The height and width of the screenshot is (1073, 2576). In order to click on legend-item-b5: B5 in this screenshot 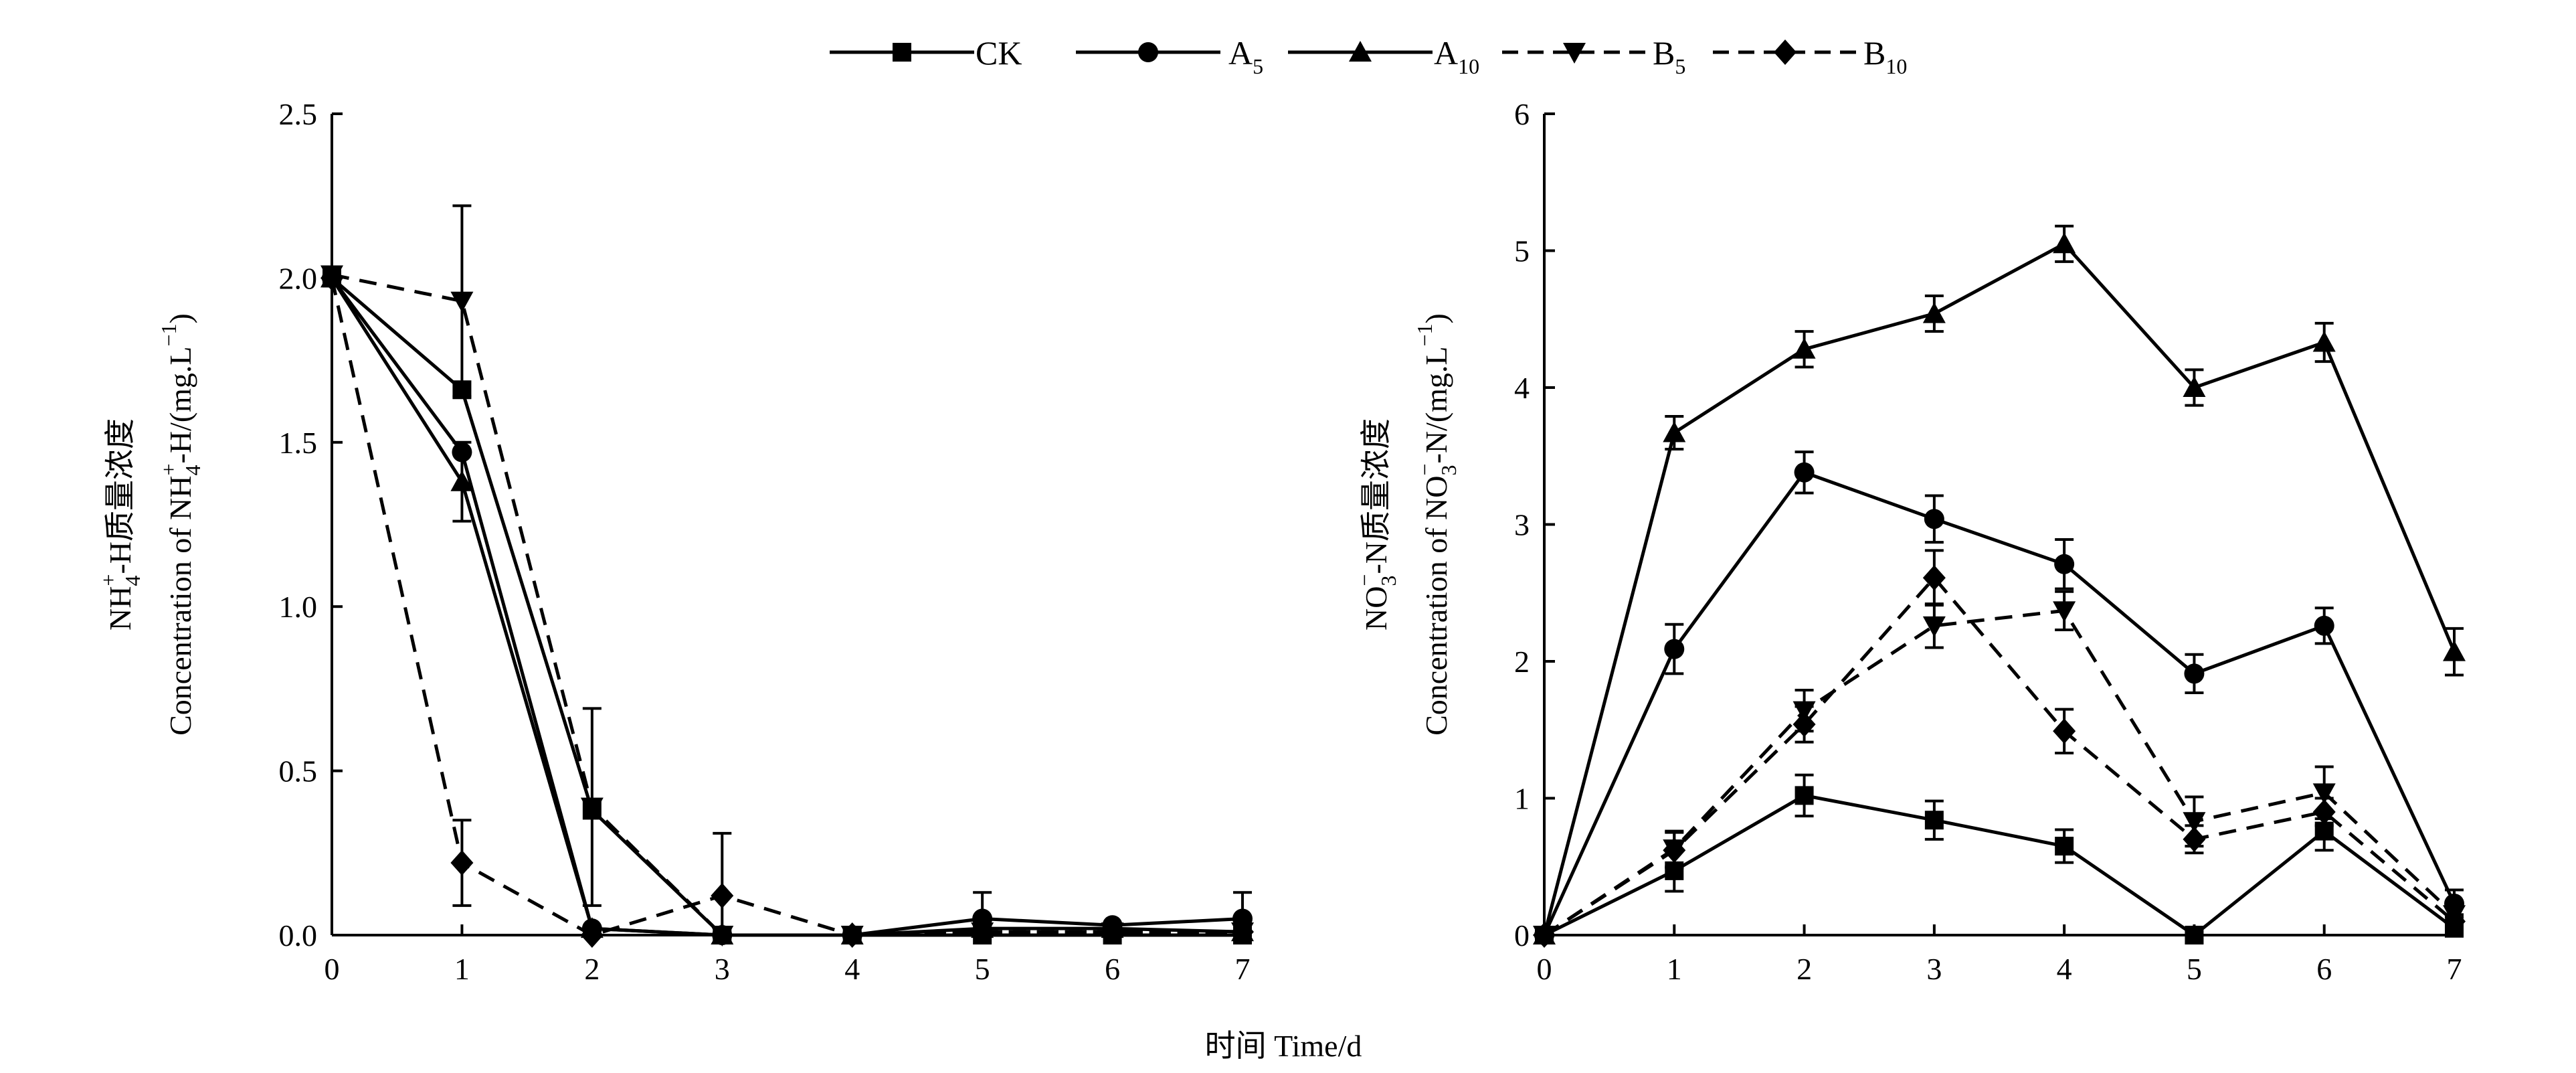, I will do `click(1593, 56)`.